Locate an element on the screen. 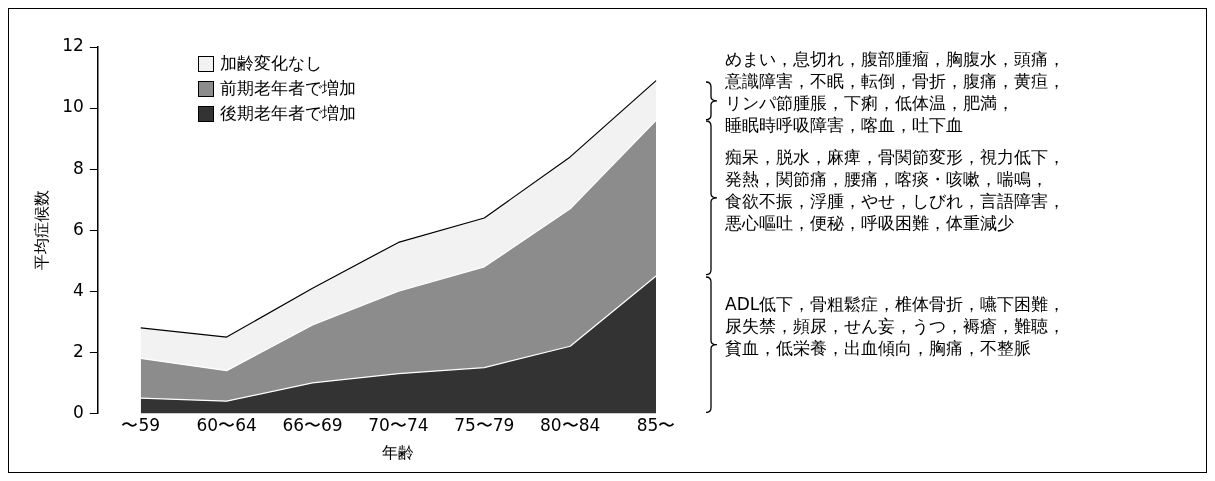  x-tick-label: 66〜69 is located at coordinates (312, 425).